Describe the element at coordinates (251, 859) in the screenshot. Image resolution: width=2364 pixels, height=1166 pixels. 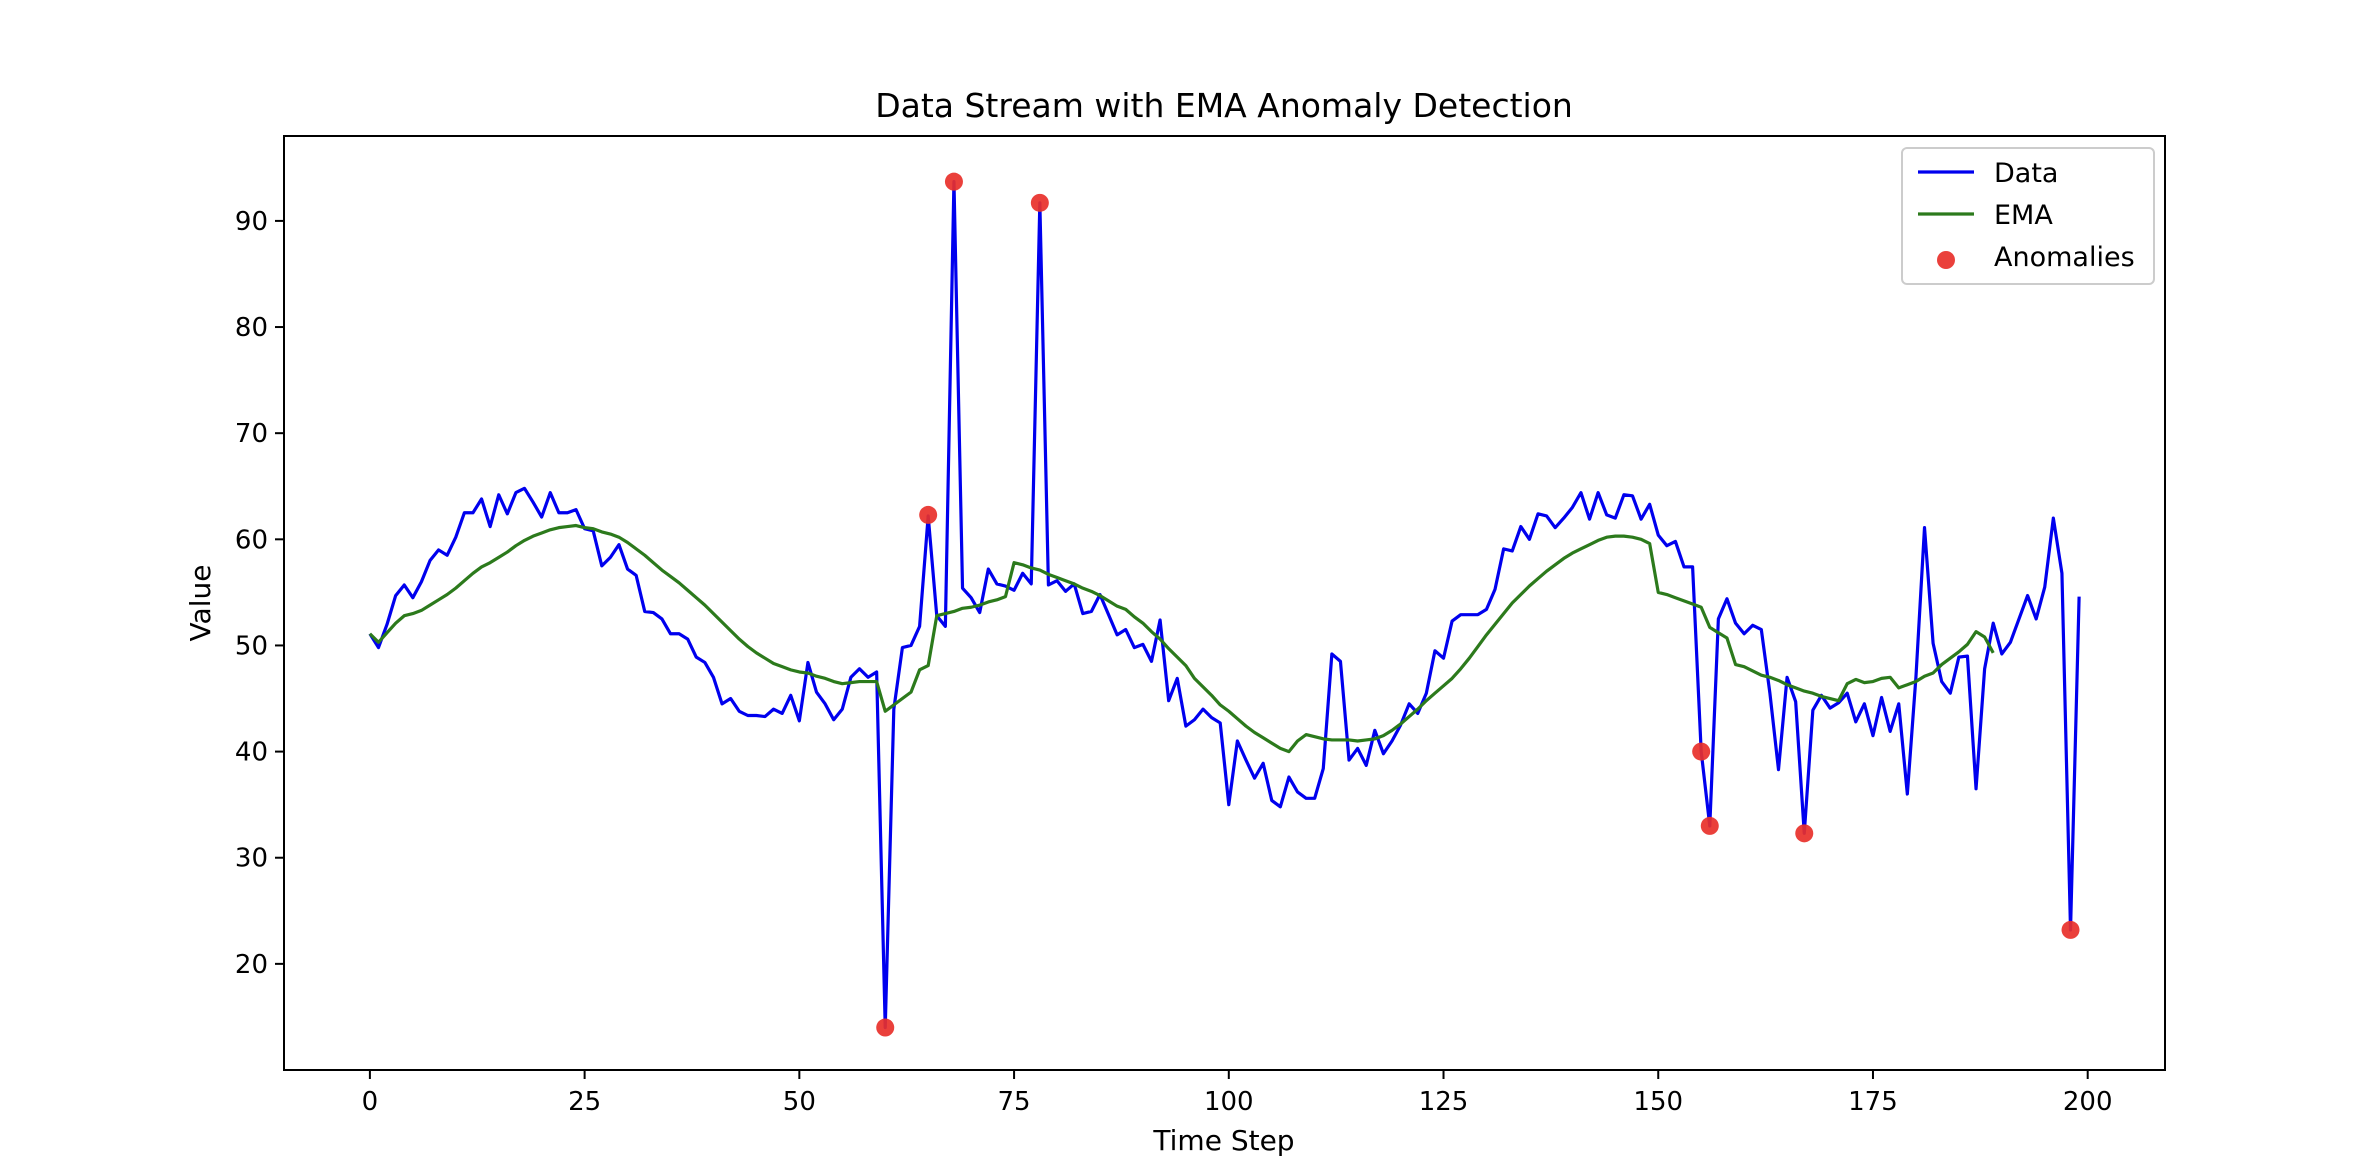
I see `y-tick-label: 30` at that location.